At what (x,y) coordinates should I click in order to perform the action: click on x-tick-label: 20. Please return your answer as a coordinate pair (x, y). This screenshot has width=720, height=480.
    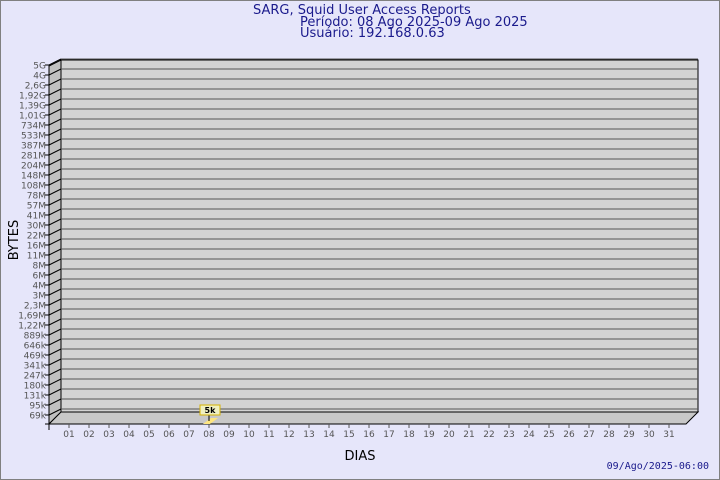
    Looking at the image, I should click on (449, 435).